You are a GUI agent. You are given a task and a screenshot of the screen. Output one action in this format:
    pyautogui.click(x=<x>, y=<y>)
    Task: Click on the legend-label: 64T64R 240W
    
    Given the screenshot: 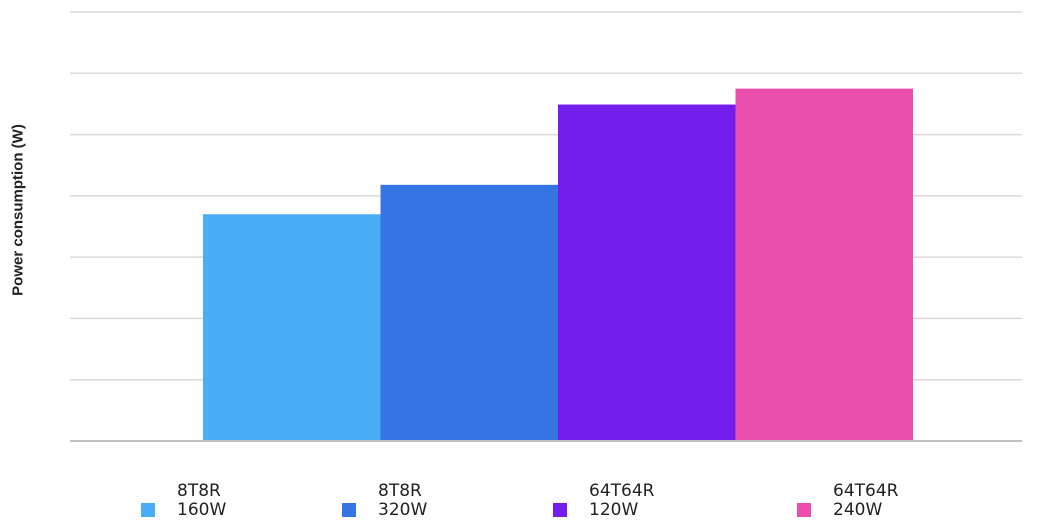 What is the action you would take?
    pyautogui.click(x=865, y=501)
    